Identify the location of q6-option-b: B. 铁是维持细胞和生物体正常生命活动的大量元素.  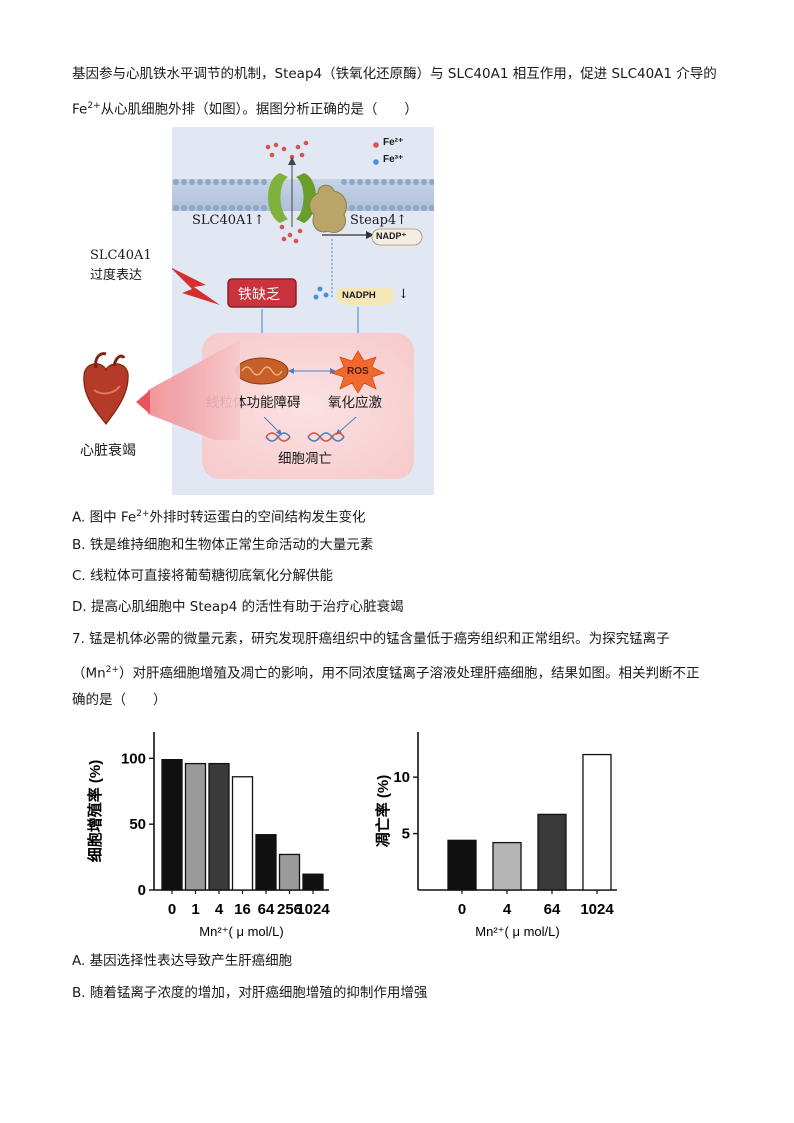
(223, 545).